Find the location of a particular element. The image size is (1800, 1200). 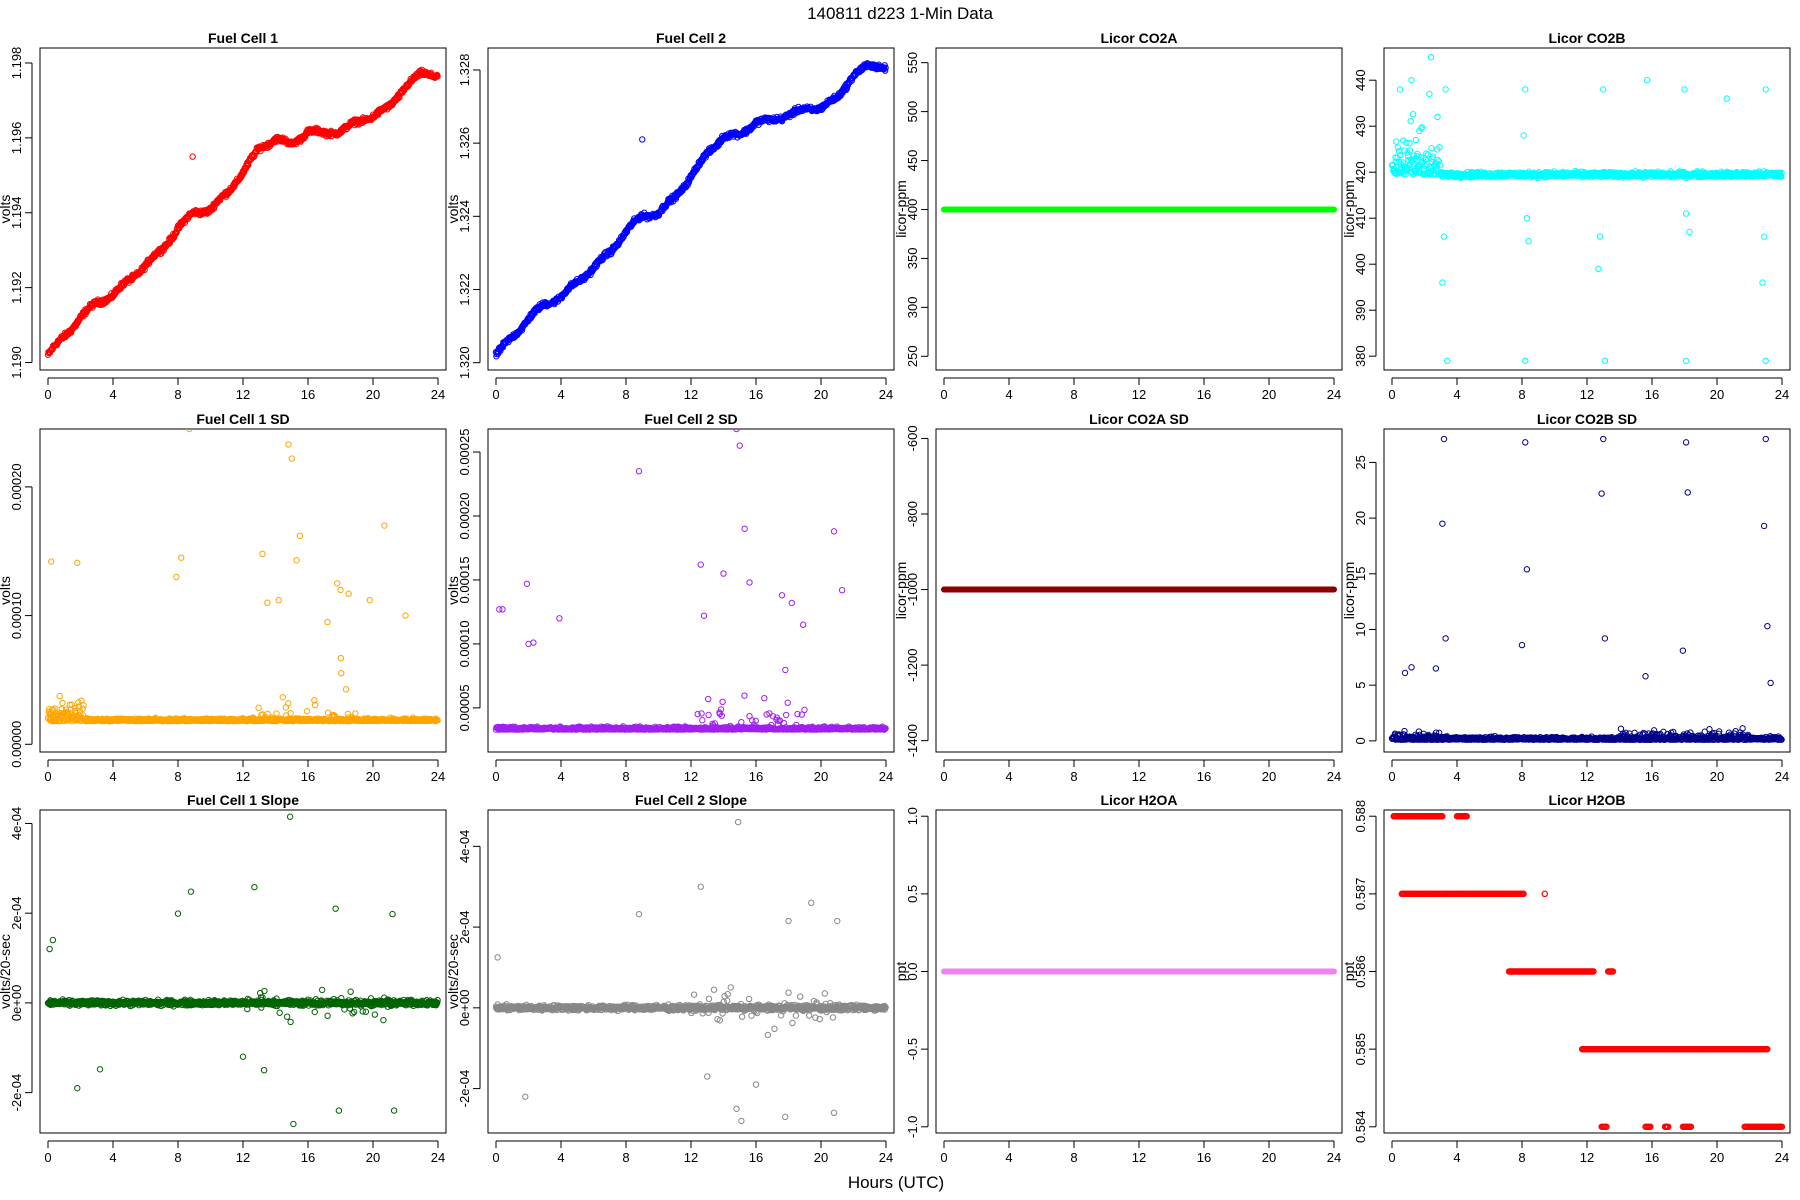

figure-title: 140811 d223 1-Min Data is located at coordinates (900, 13).